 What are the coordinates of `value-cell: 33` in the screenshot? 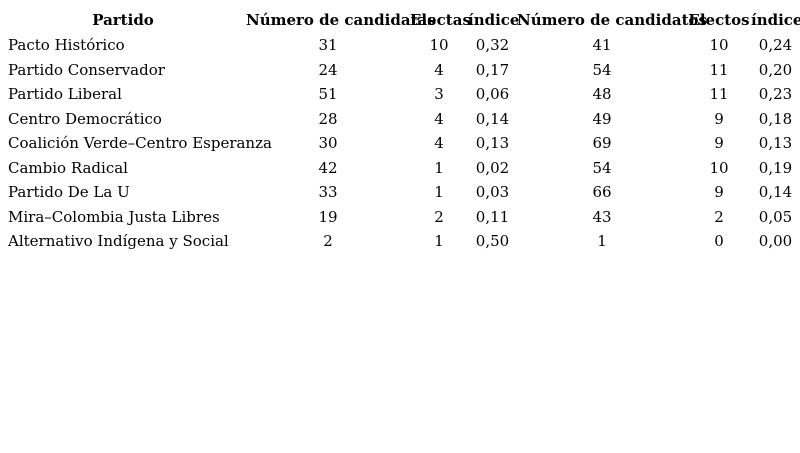 It's located at (328, 192).